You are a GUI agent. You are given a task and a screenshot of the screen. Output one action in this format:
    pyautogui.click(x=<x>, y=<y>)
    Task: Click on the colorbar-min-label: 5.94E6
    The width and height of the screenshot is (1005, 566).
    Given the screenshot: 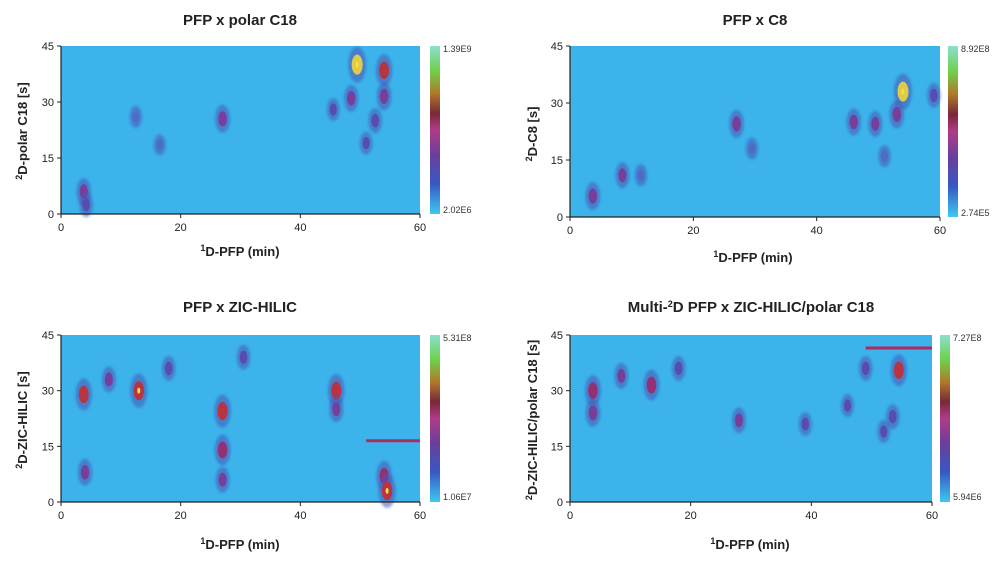 What is the action you would take?
    pyautogui.click(x=967, y=497)
    